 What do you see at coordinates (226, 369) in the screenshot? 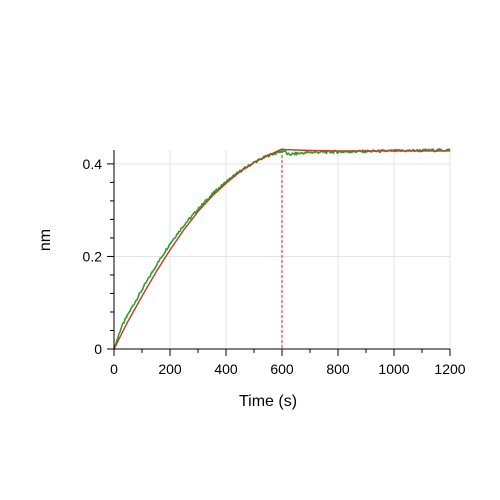
I see `x-tick-label-2: 400` at bounding box center [226, 369].